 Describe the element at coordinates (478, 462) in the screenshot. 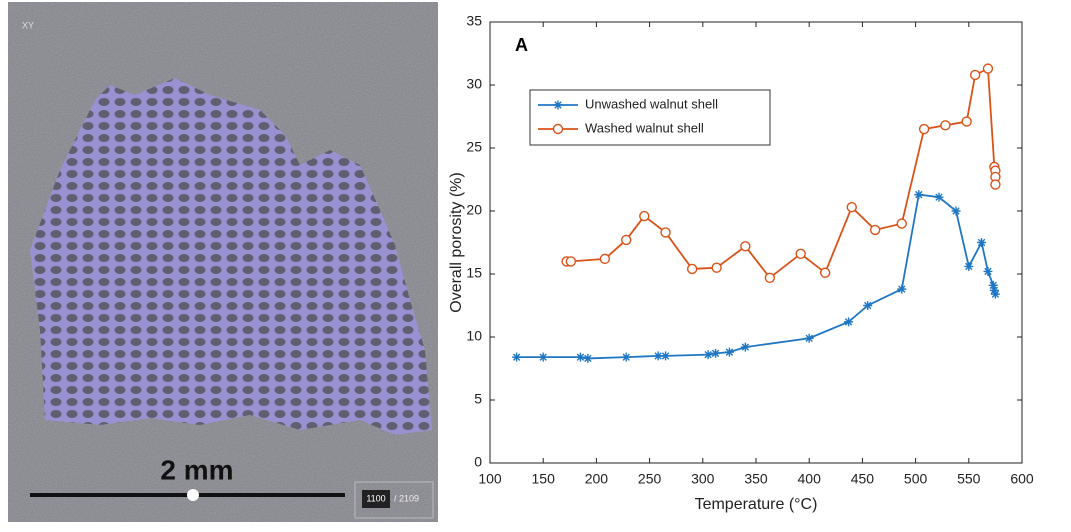

I see `y-tick-label: 0` at that location.